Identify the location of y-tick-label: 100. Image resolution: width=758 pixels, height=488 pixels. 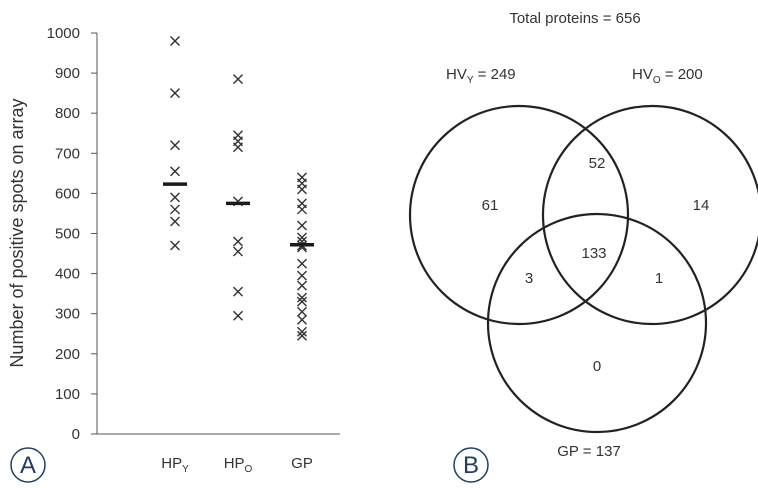
(67, 394).